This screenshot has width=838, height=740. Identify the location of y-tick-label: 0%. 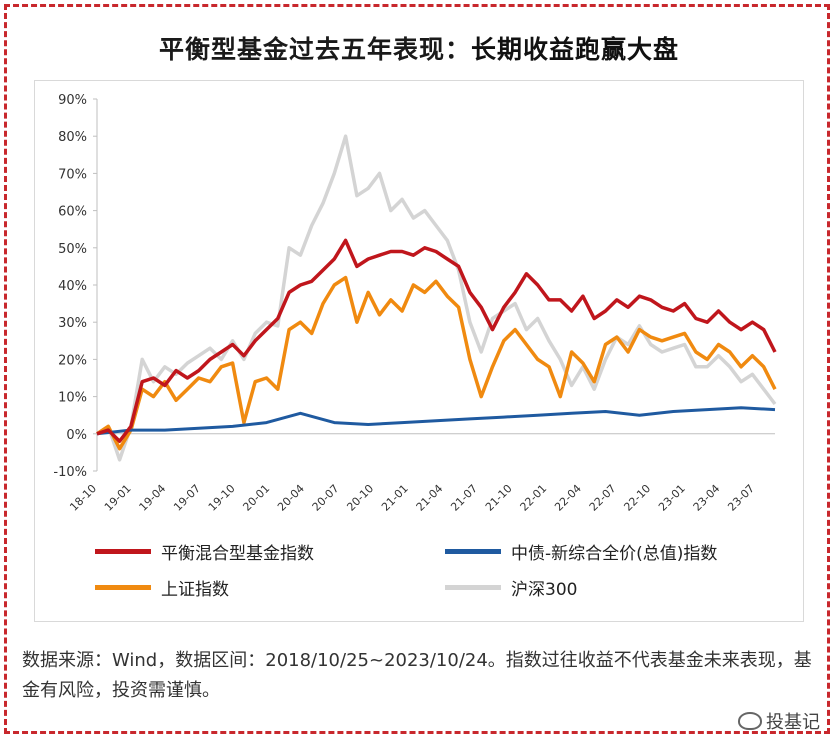
(76, 435).